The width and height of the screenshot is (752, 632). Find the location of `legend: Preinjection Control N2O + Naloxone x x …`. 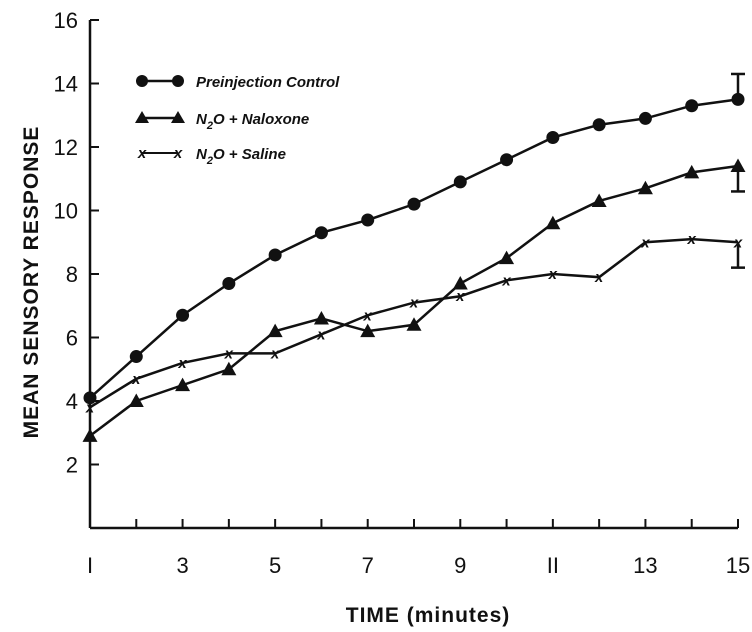

legend: Preinjection Control N2O + Naloxone x x … is located at coordinates (237, 120).